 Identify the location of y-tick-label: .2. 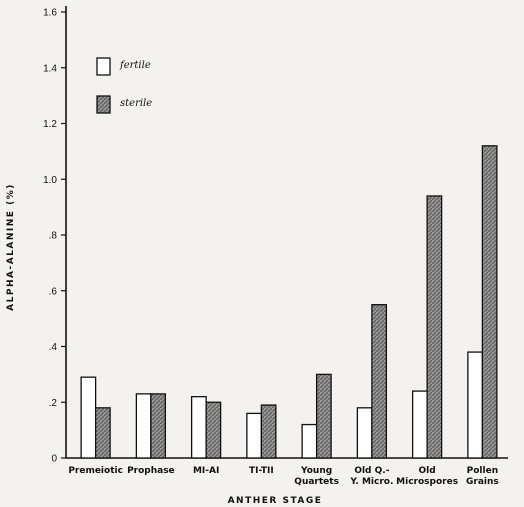
(53, 403).